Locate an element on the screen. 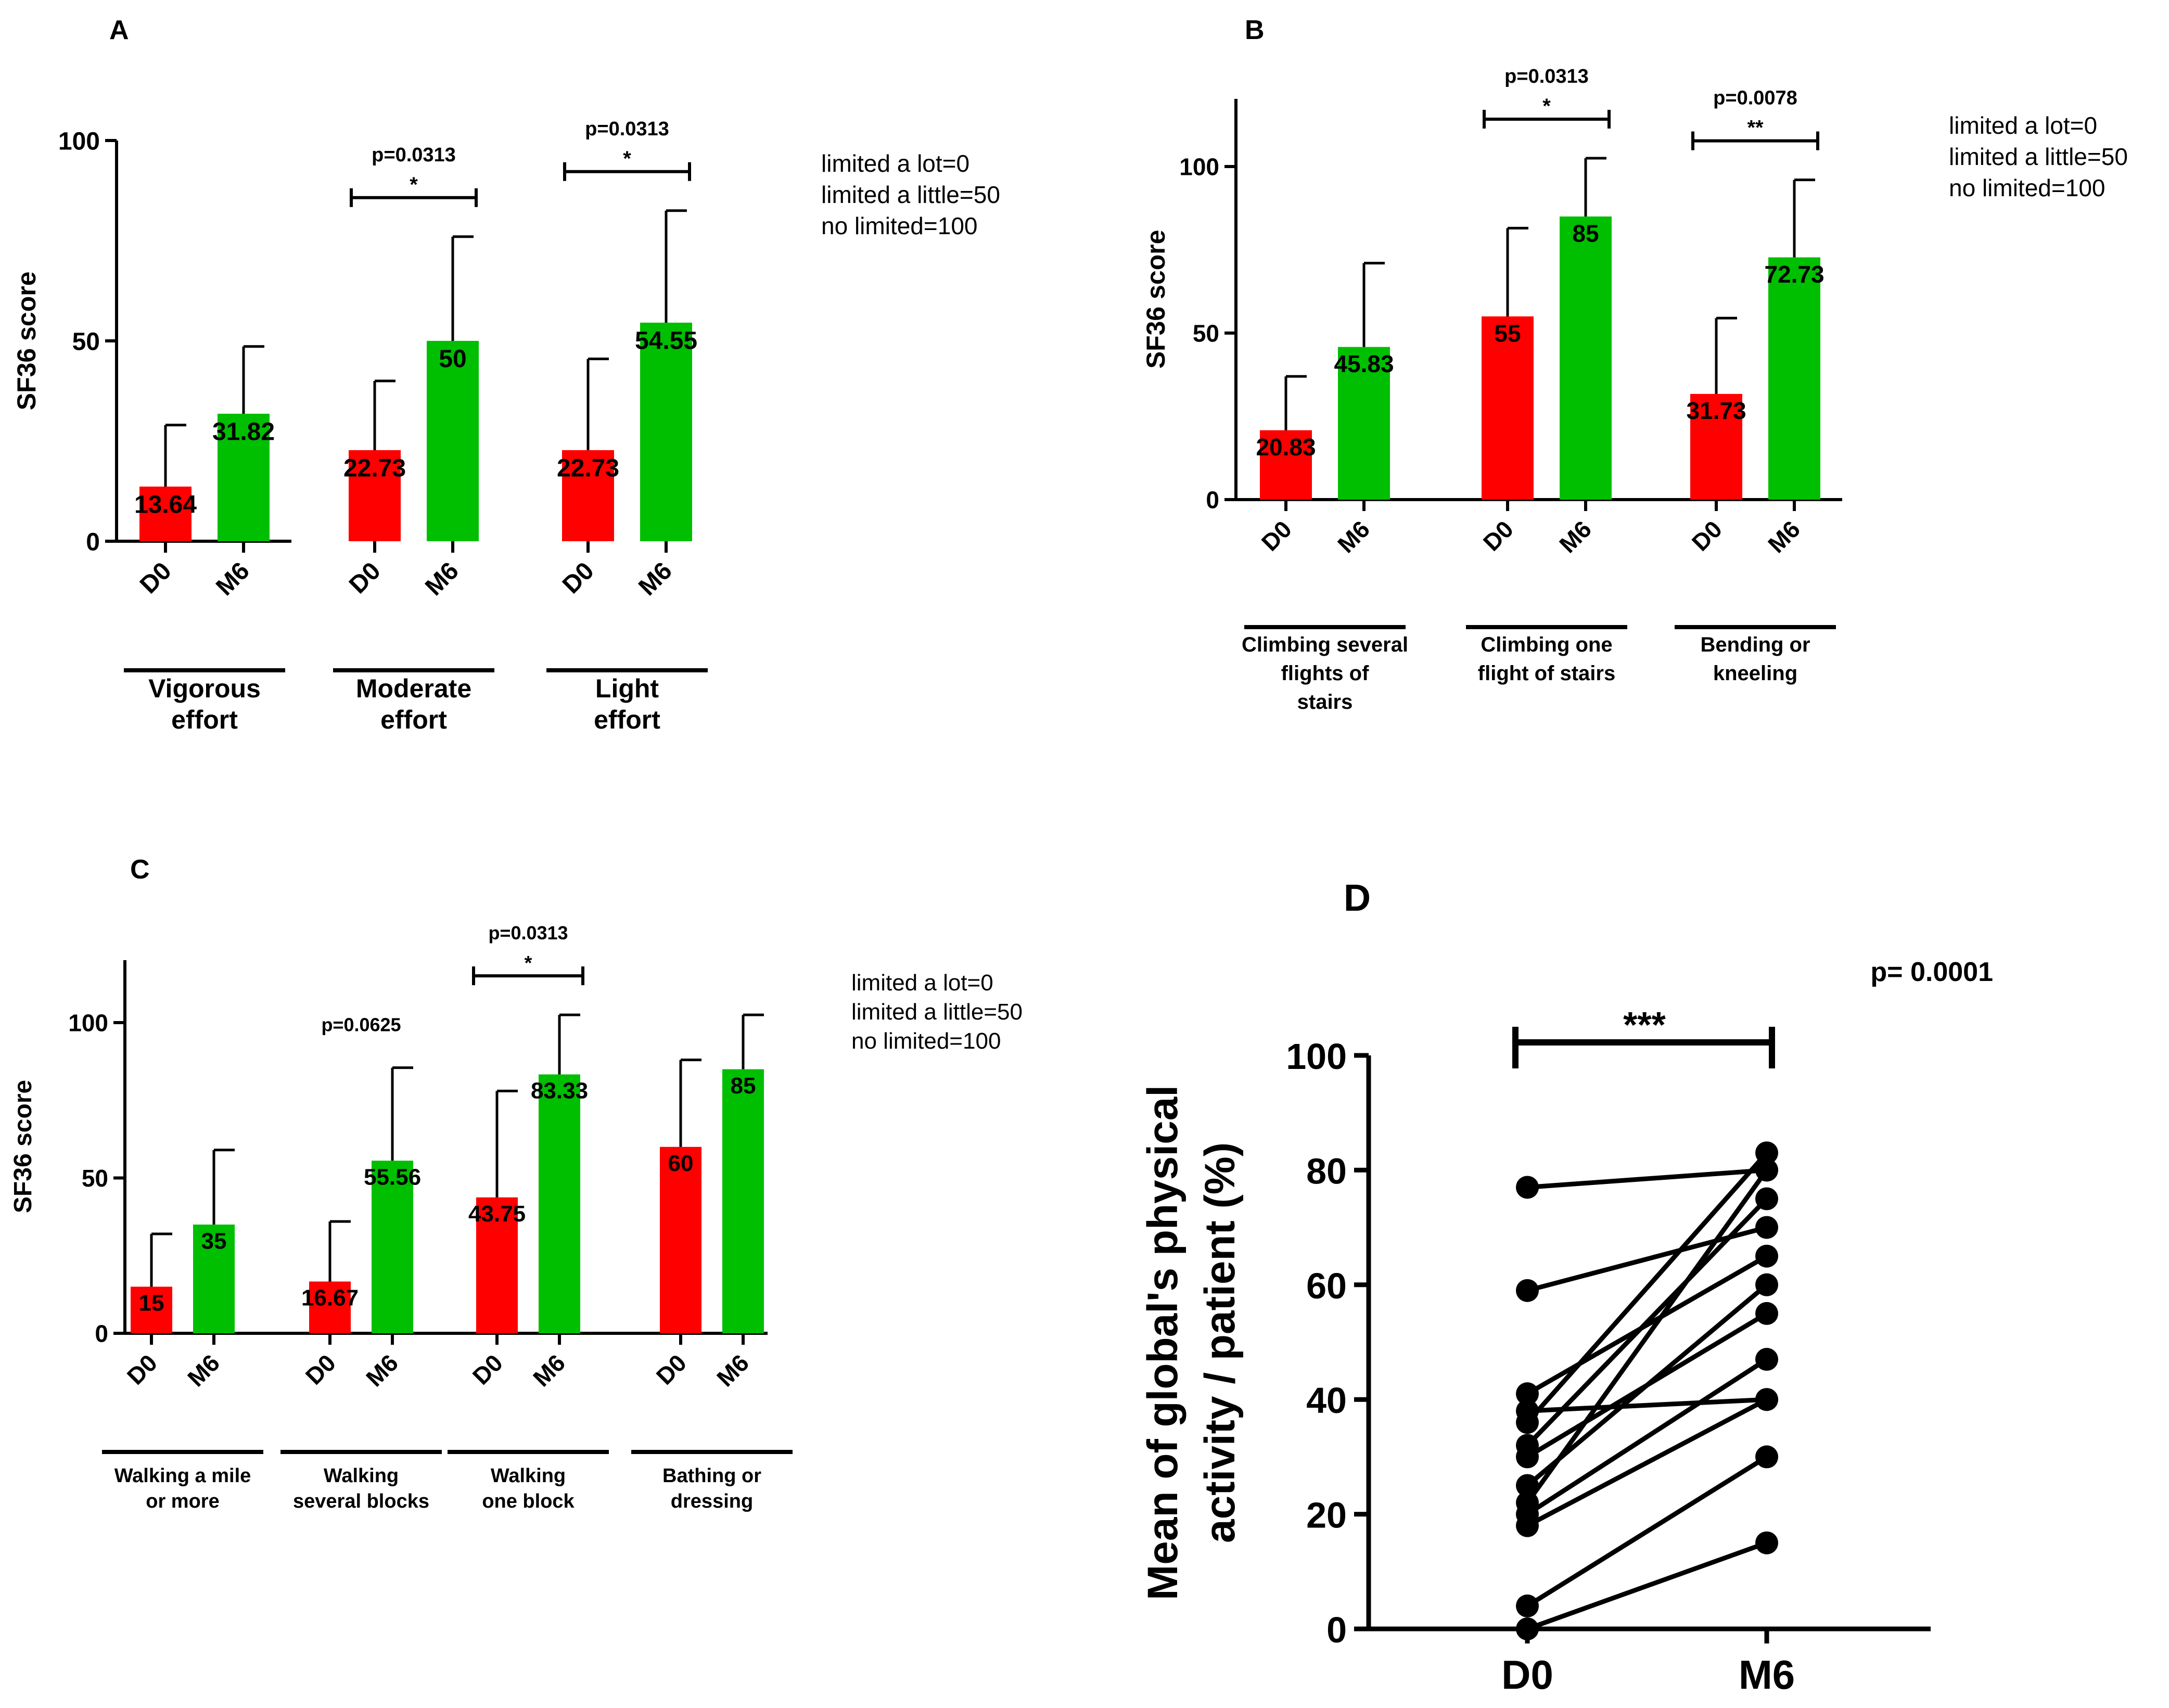 This screenshot has width=2169, height=1708. group-label: stairs is located at coordinates (1325, 702).